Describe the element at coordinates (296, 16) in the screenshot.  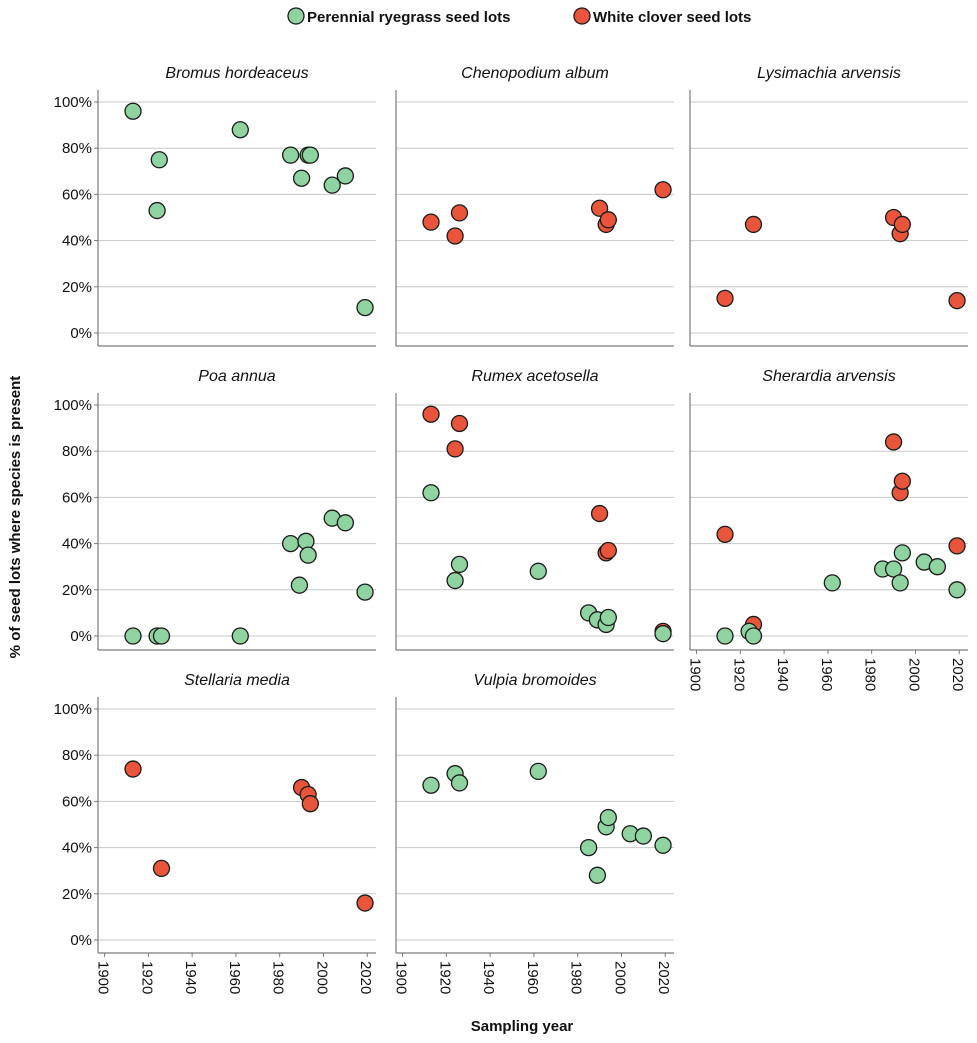
I see `legend-swatch-ryegrass` at that location.